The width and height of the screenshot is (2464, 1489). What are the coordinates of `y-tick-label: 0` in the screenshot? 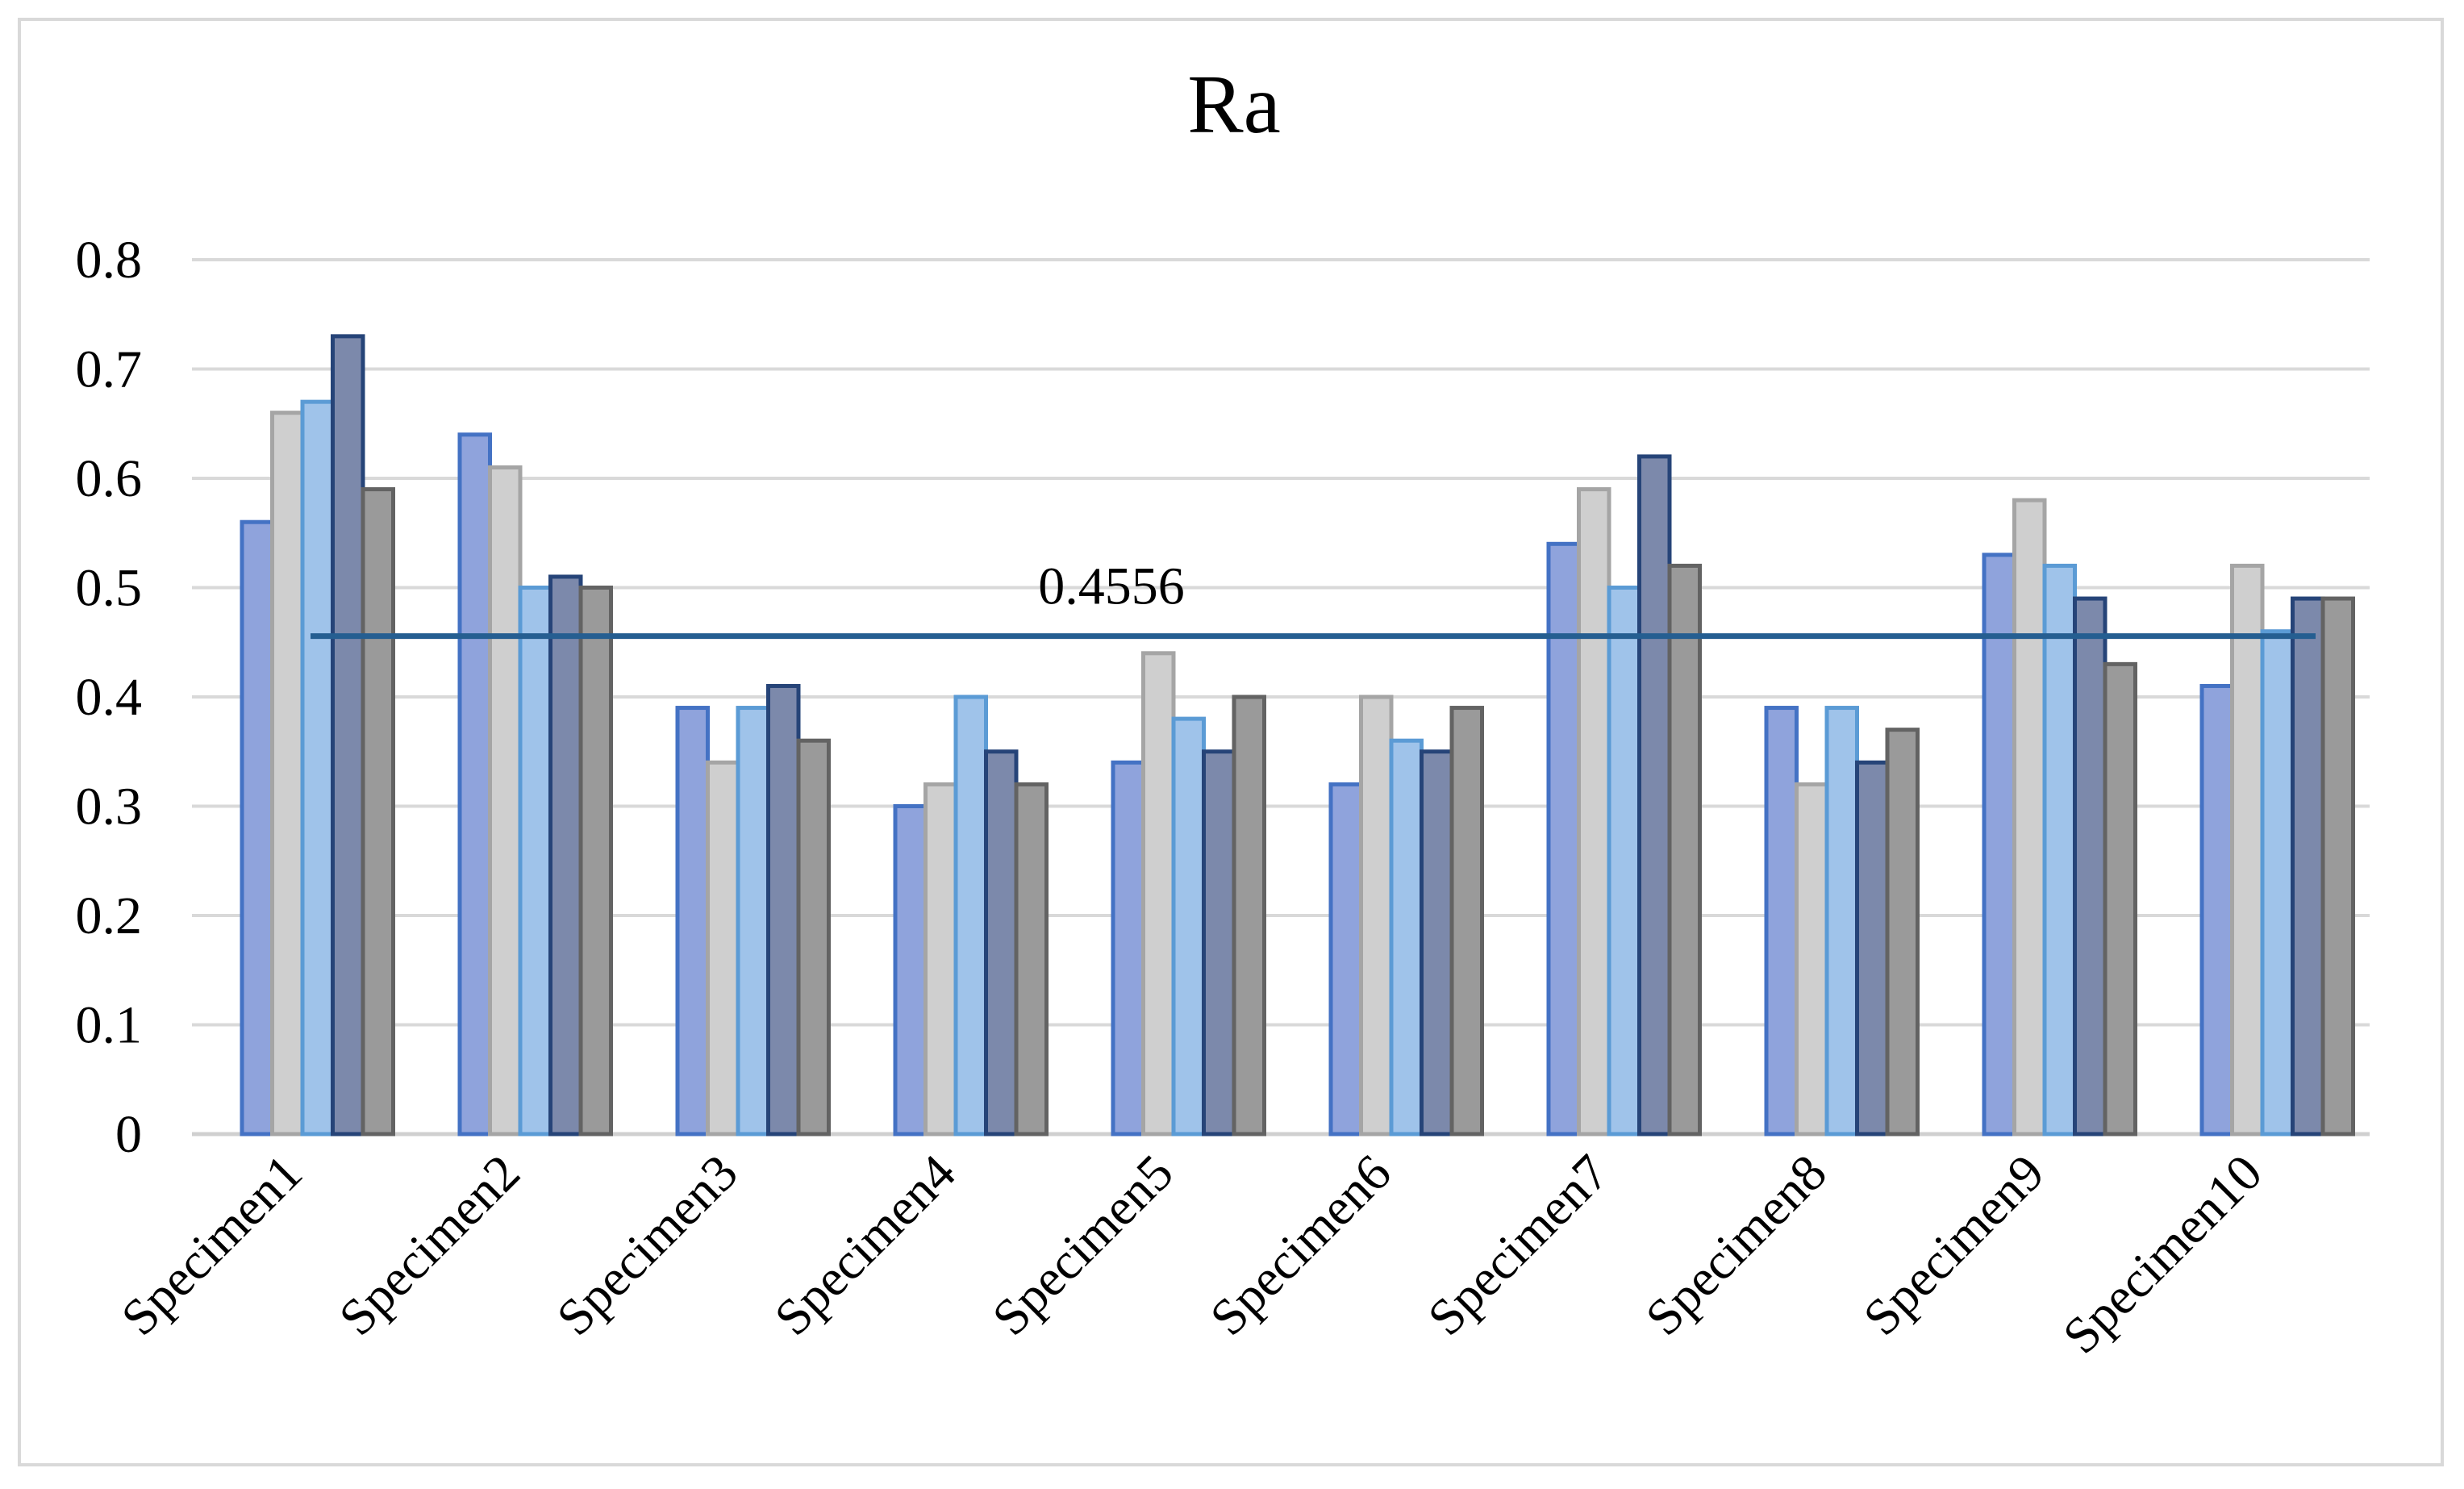 It's located at (128, 1134).